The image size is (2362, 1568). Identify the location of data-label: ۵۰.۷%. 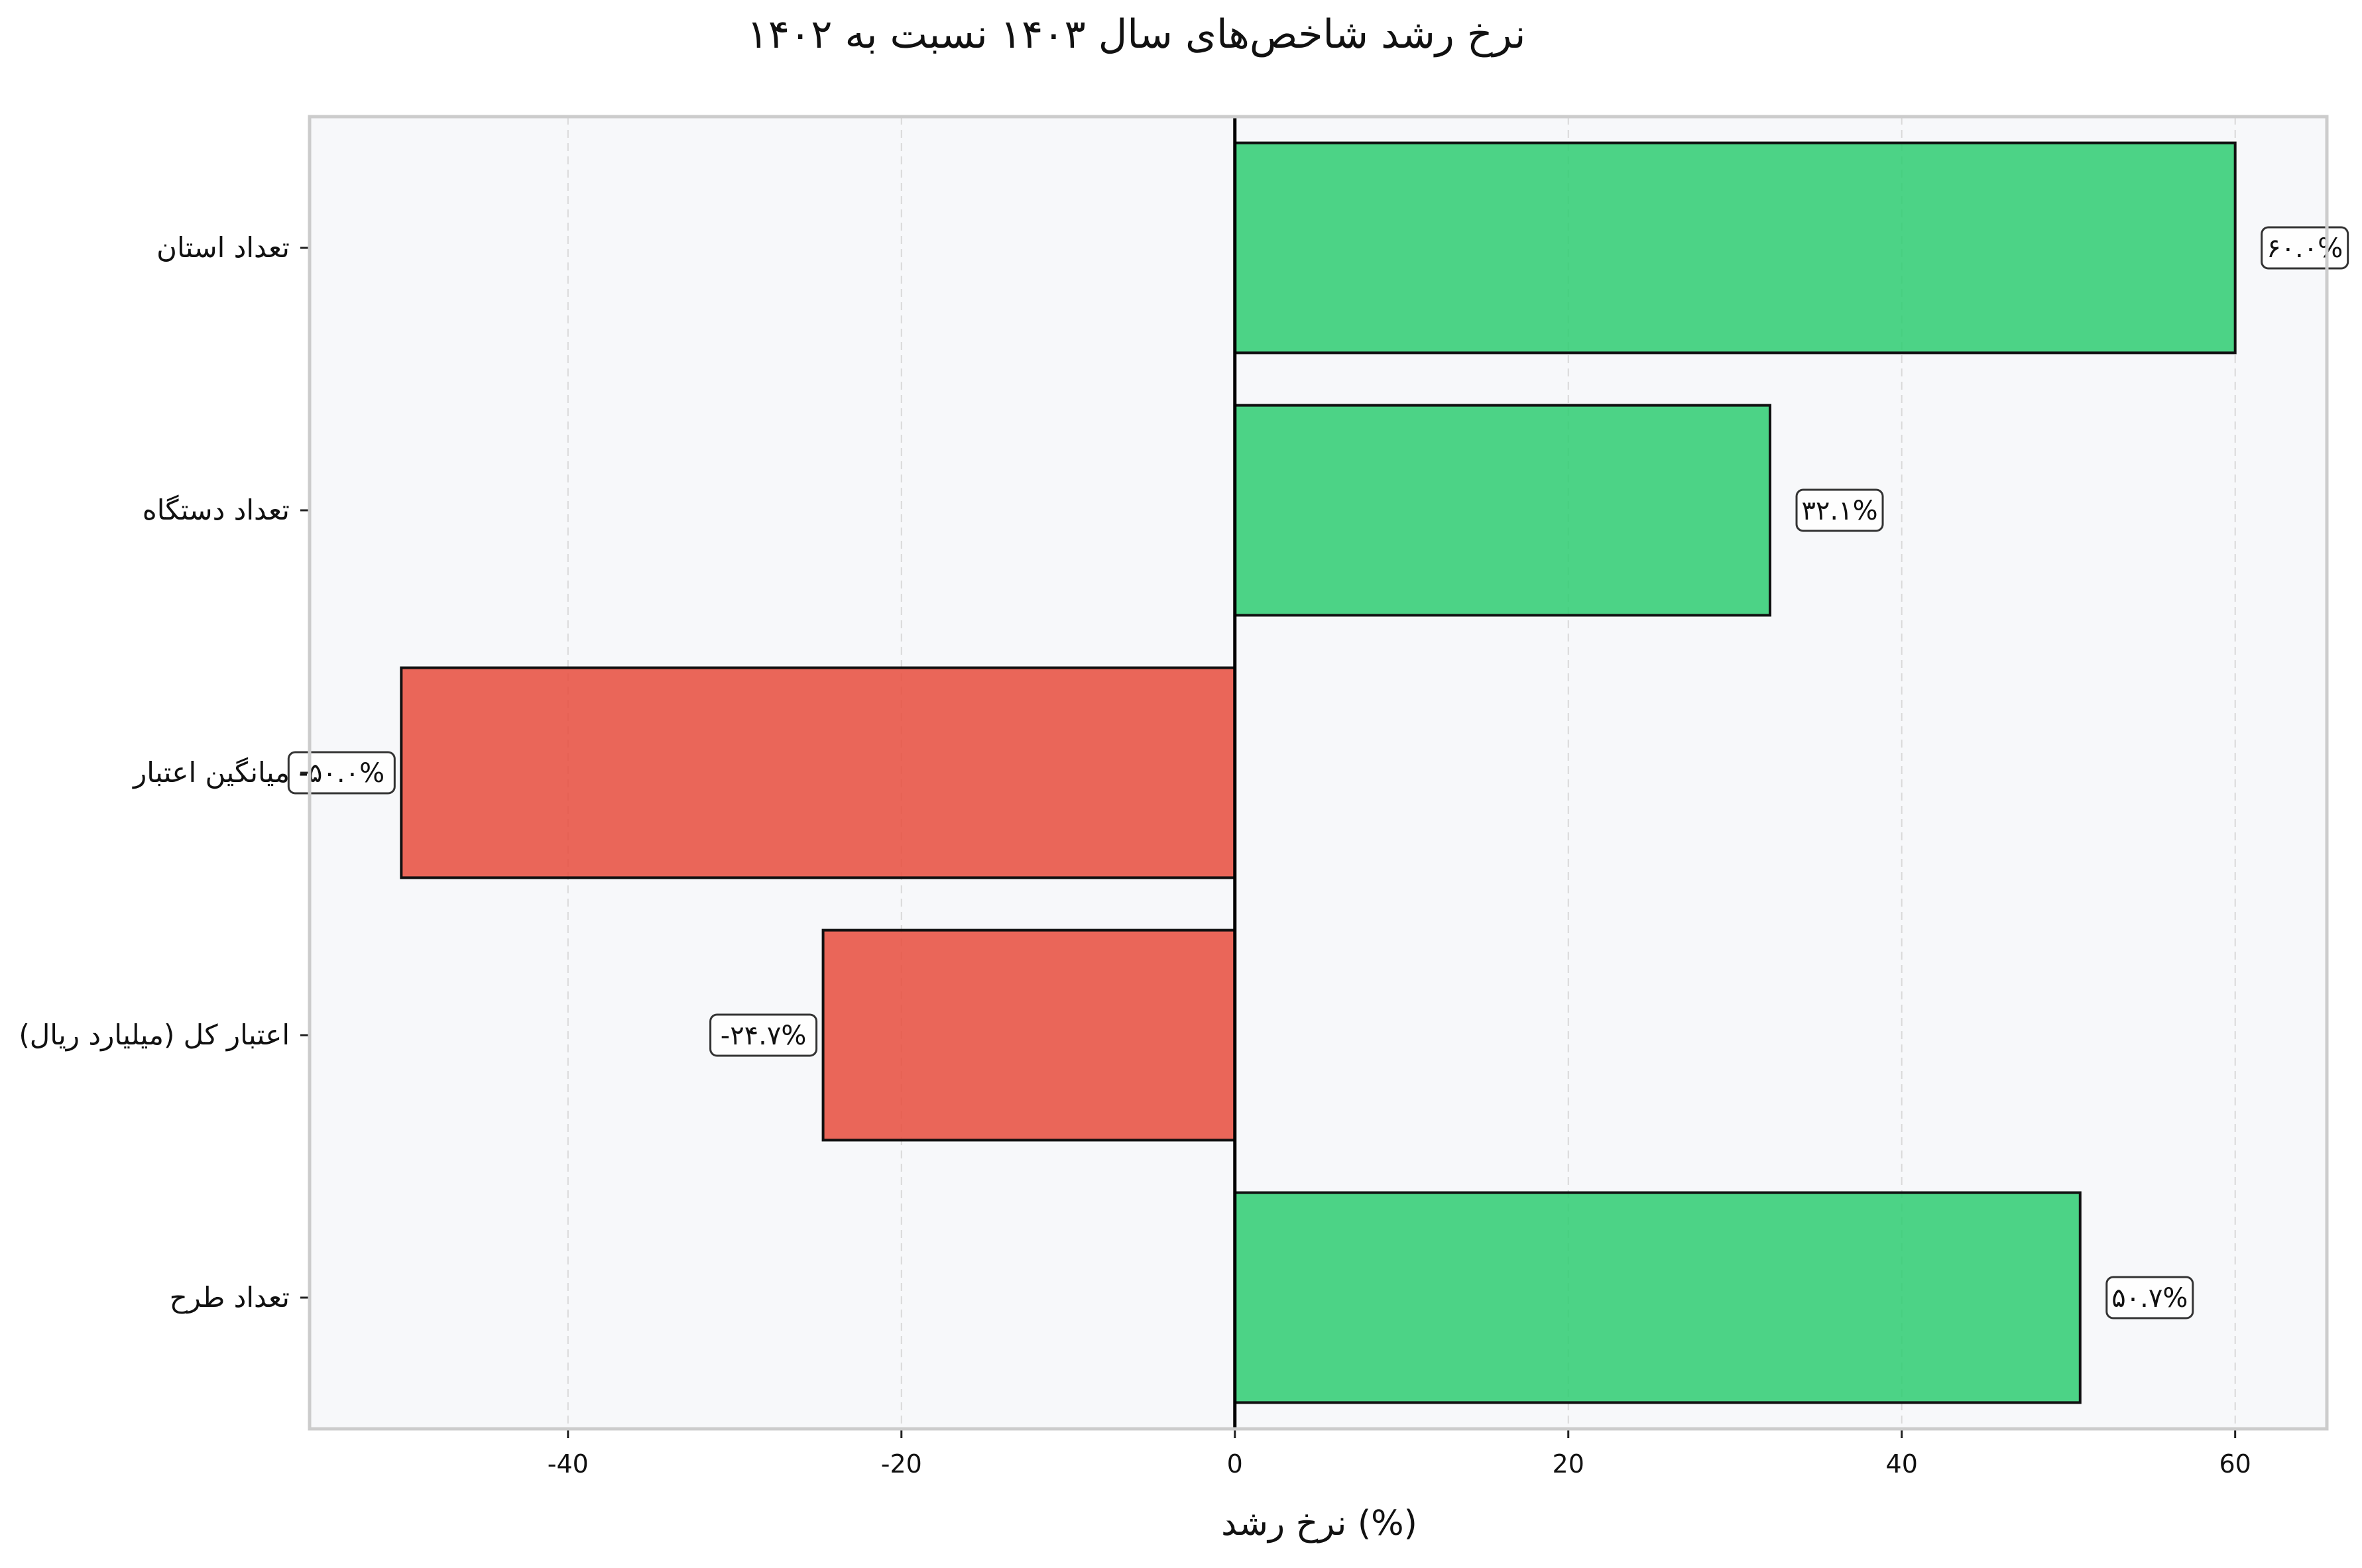
(2149, 1297).